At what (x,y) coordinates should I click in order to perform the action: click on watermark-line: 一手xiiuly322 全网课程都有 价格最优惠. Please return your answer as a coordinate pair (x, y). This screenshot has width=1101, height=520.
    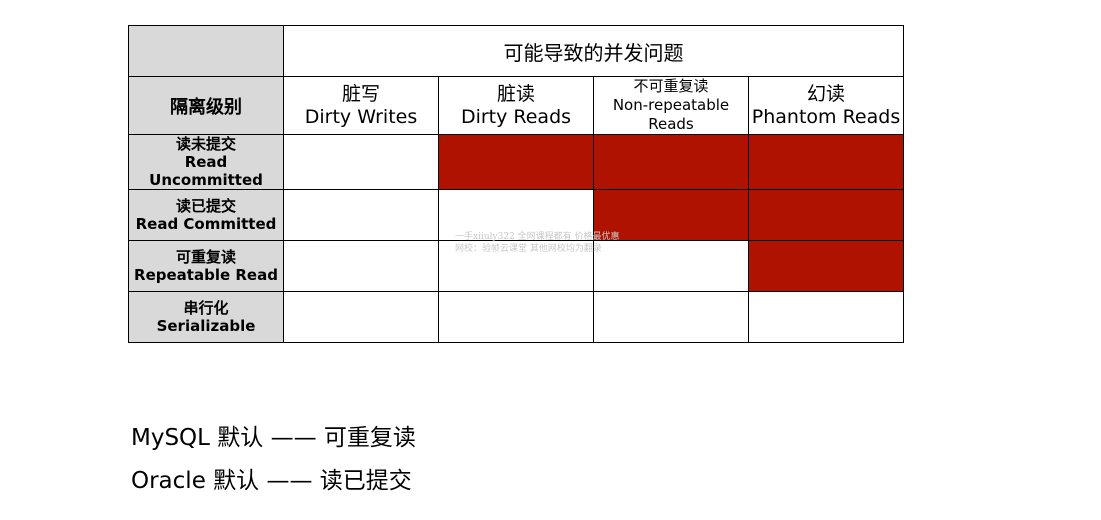
    Looking at the image, I should click on (537, 237).